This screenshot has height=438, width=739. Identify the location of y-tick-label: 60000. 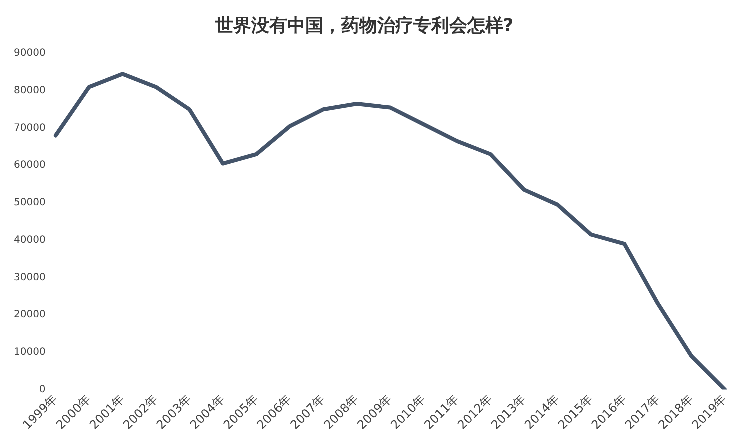
(30, 166).